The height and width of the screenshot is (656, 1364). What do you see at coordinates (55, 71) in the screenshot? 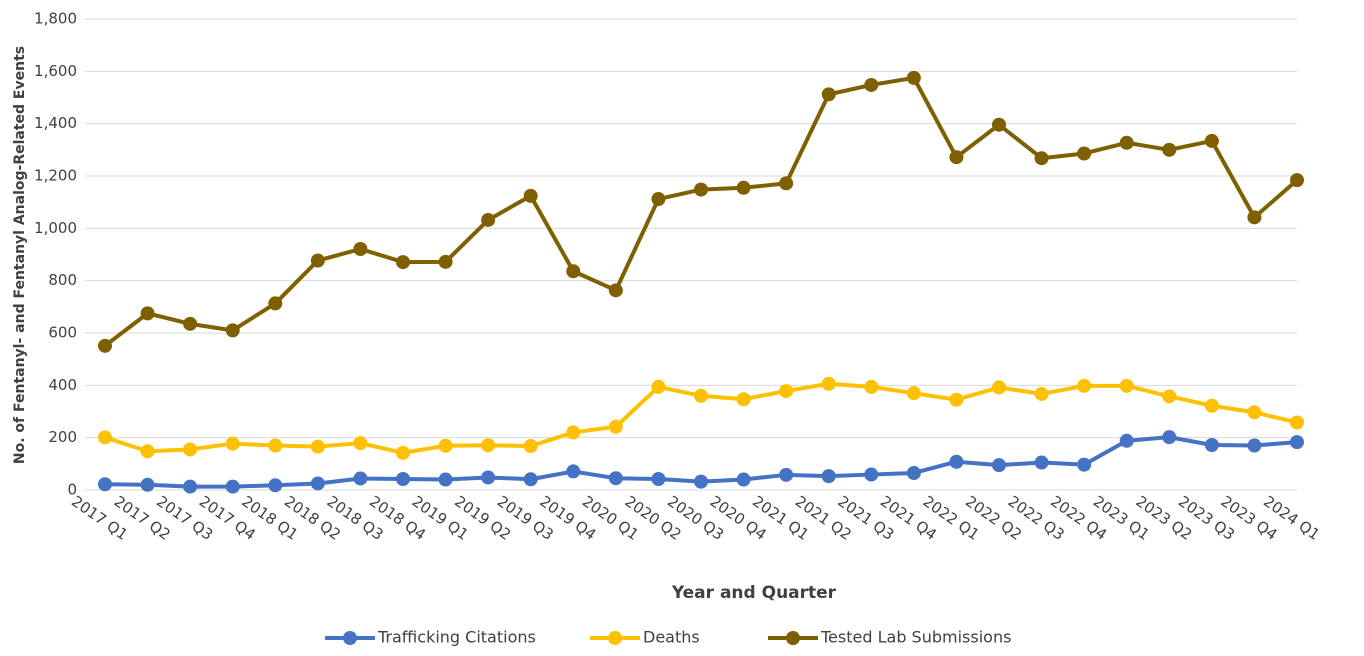
I see `y-tick-label: 1,600` at bounding box center [55, 71].